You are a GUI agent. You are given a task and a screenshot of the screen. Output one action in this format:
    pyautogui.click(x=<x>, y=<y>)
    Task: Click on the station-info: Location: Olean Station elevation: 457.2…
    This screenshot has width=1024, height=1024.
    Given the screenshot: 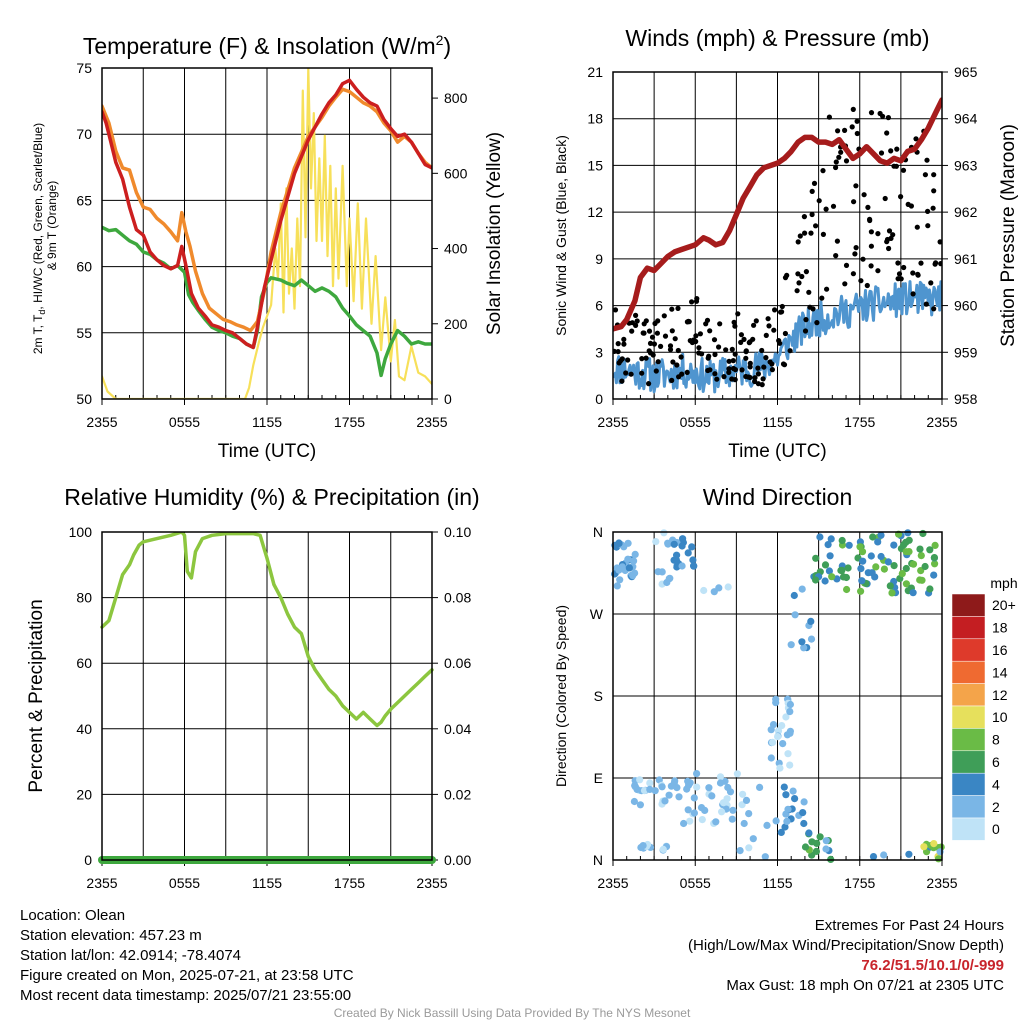 What is the action you would take?
    pyautogui.click(x=187, y=956)
    